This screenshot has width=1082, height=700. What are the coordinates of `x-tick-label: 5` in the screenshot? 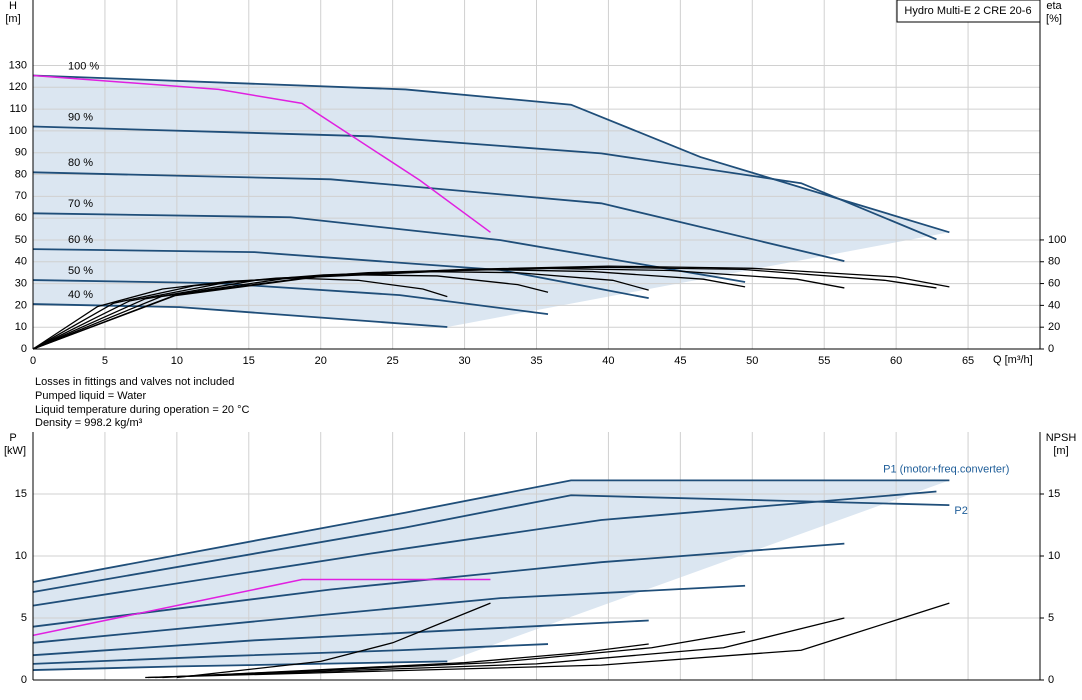 It's located at (105, 361).